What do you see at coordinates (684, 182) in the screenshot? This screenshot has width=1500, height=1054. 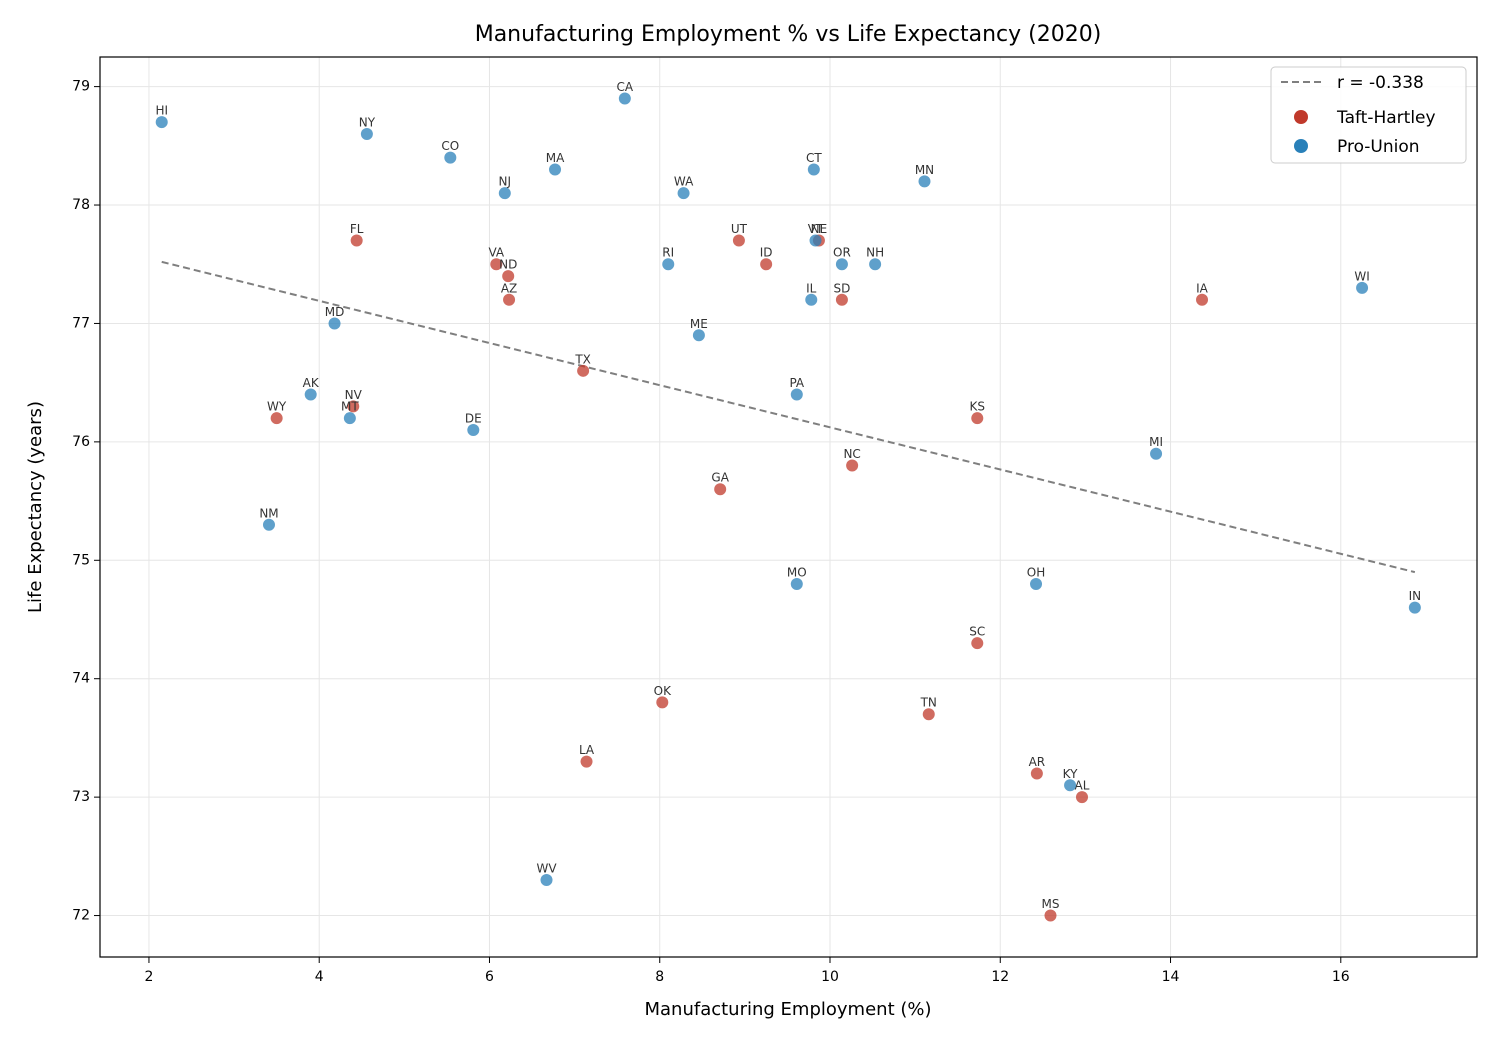 I see `point-label: WA` at bounding box center [684, 182].